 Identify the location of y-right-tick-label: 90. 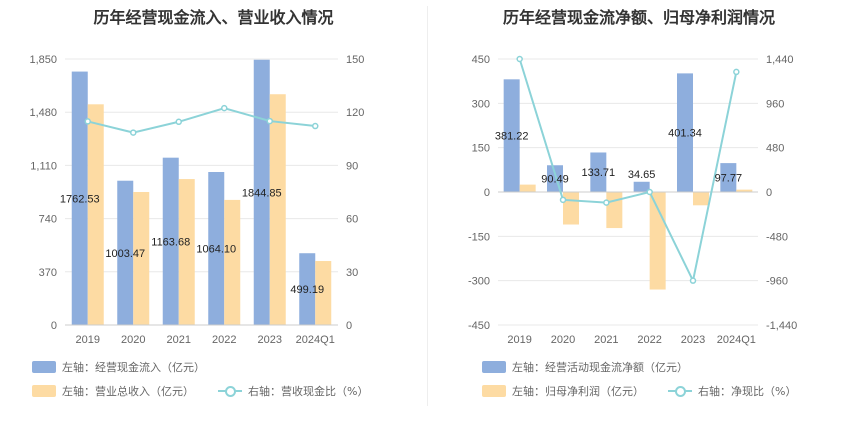
(352, 166).